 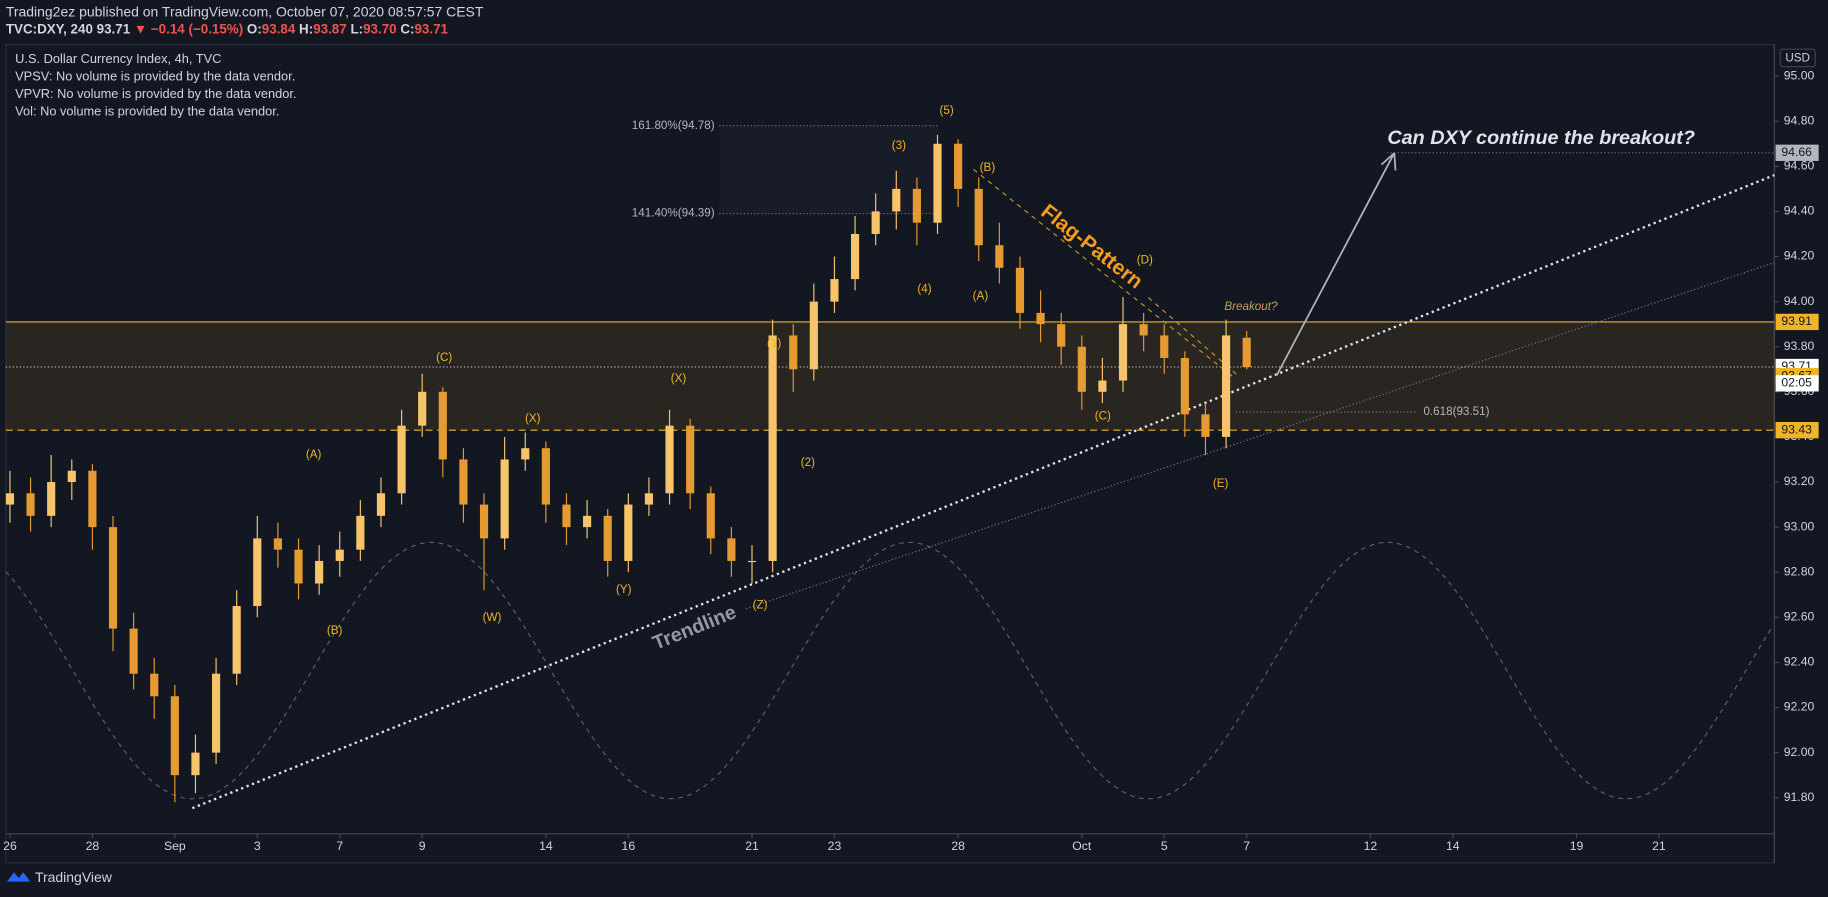 What do you see at coordinates (407, 28) in the screenshot?
I see `c: C:` at bounding box center [407, 28].